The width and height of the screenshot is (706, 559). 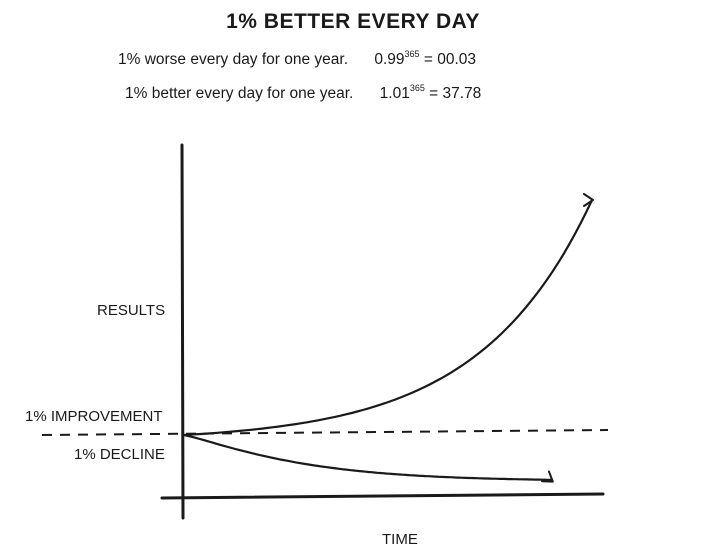 What do you see at coordinates (239, 94) in the screenshot?
I see `equation-better-label: 1% better every day for one year.` at bounding box center [239, 94].